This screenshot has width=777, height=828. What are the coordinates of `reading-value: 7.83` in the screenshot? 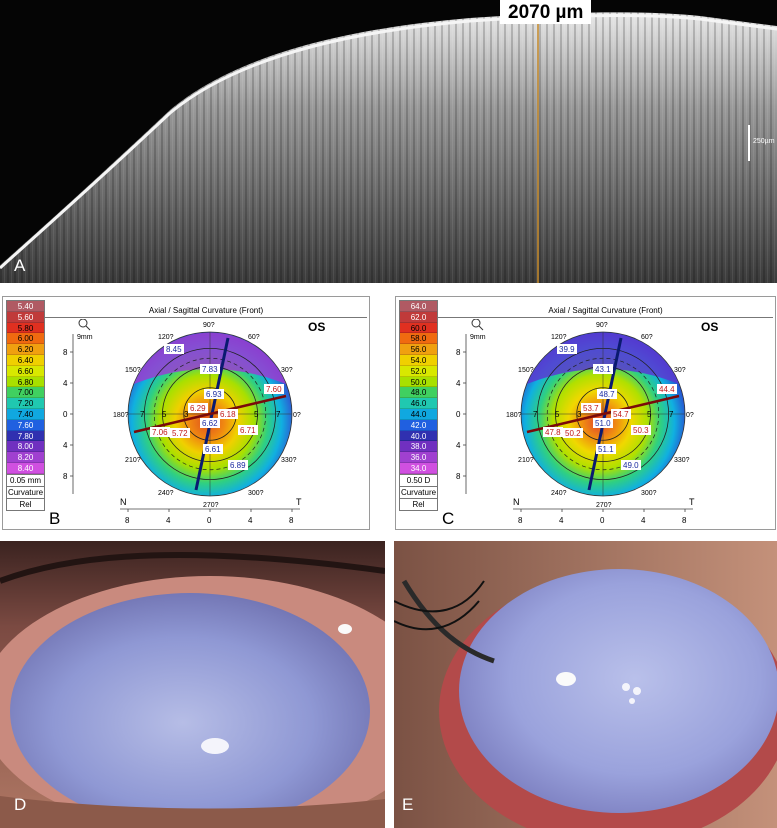 It's located at (210, 369).